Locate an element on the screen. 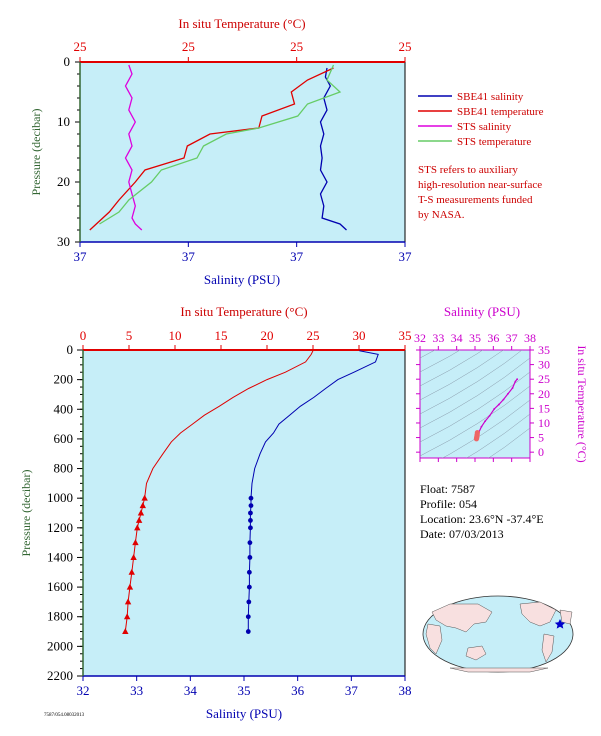 This screenshot has height=736, width=601. float-id: Float: 7587 is located at coordinates (447, 489).